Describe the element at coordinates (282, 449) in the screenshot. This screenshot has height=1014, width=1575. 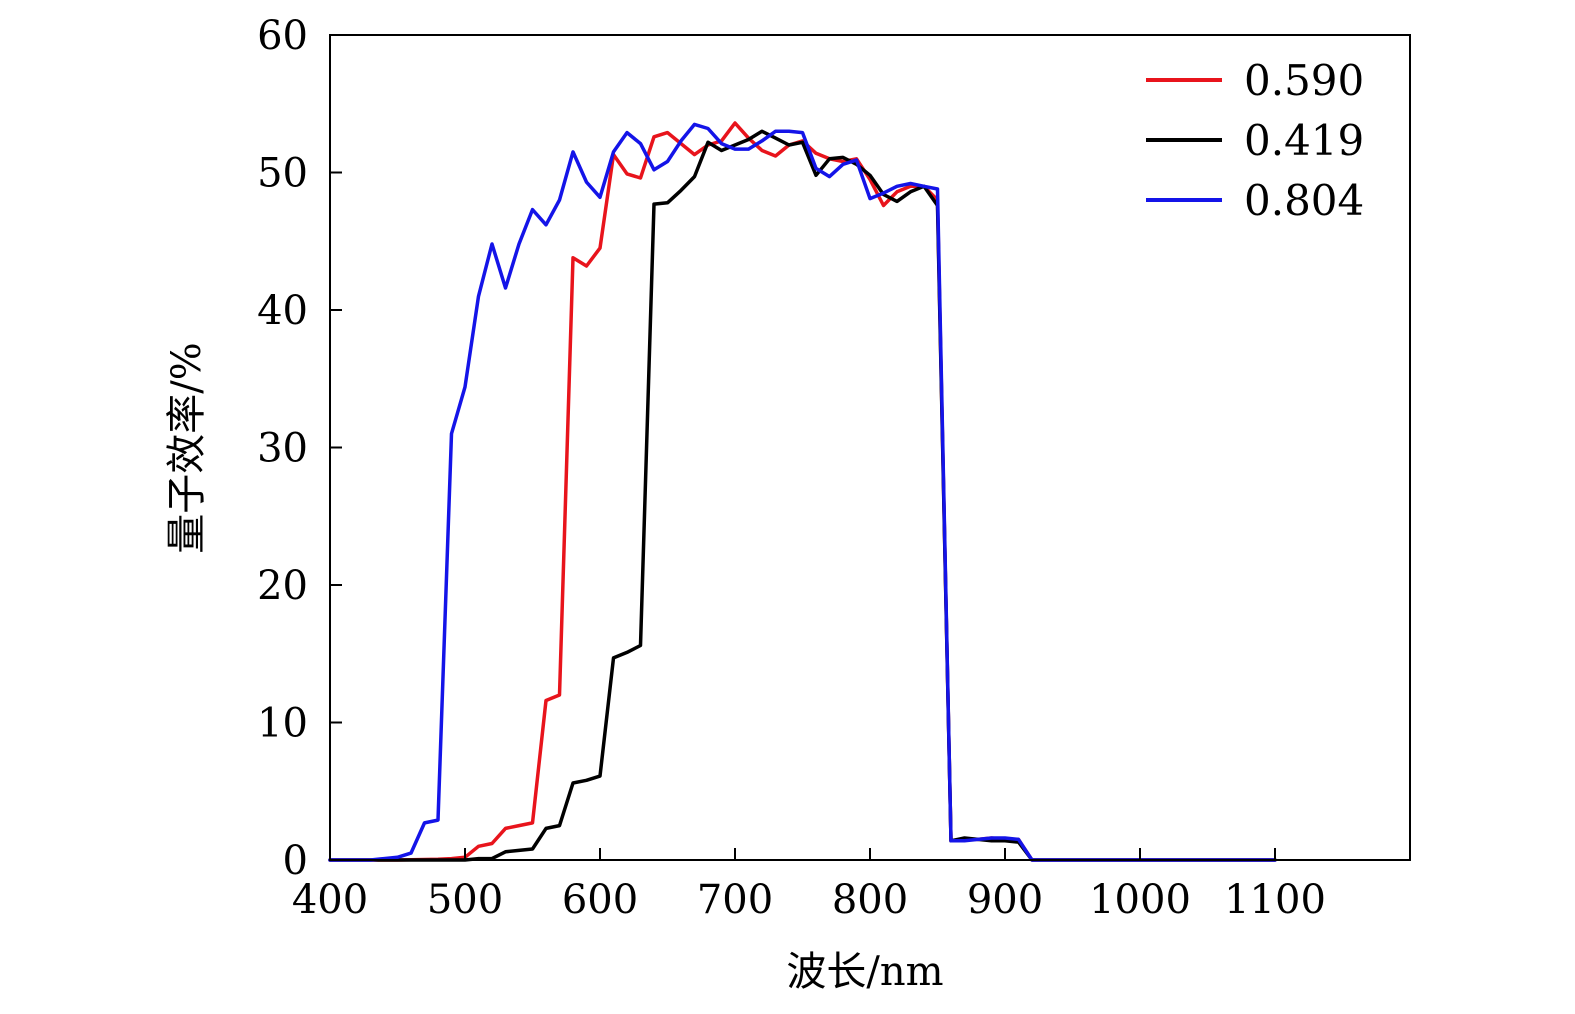
I see `y-tick-label: 30` at that location.